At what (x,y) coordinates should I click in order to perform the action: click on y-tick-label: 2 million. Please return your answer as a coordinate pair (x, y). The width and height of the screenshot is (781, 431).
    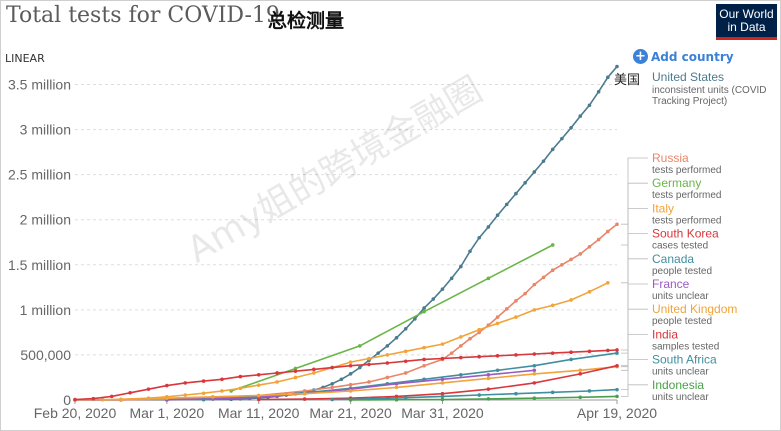
    Looking at the image, I should click on (45, 220).